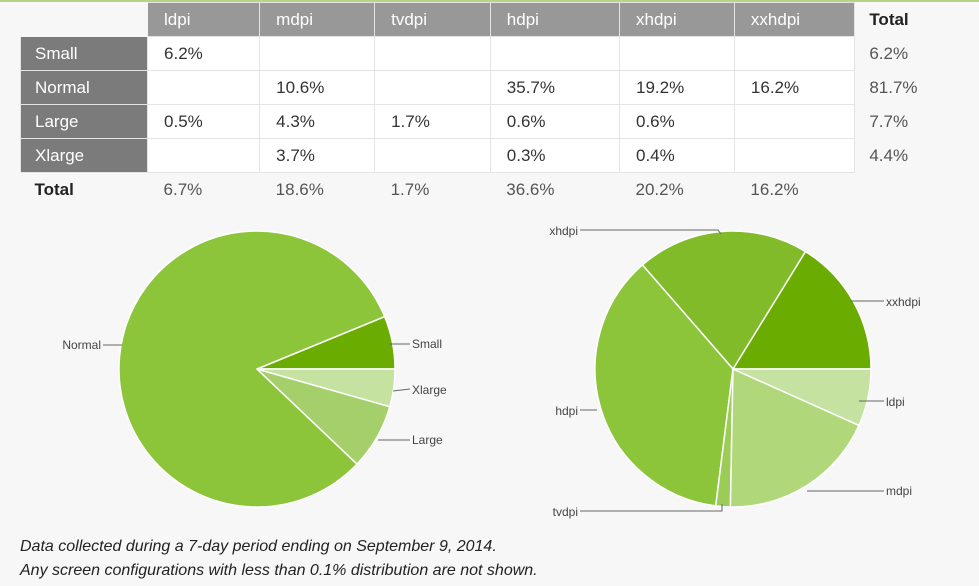 This screenshot has width=979, height=586. What do you see at coordinates (326, 388) in the screenshot?
I see `pie-slice-xlarge` at bounding box center [326, 388].